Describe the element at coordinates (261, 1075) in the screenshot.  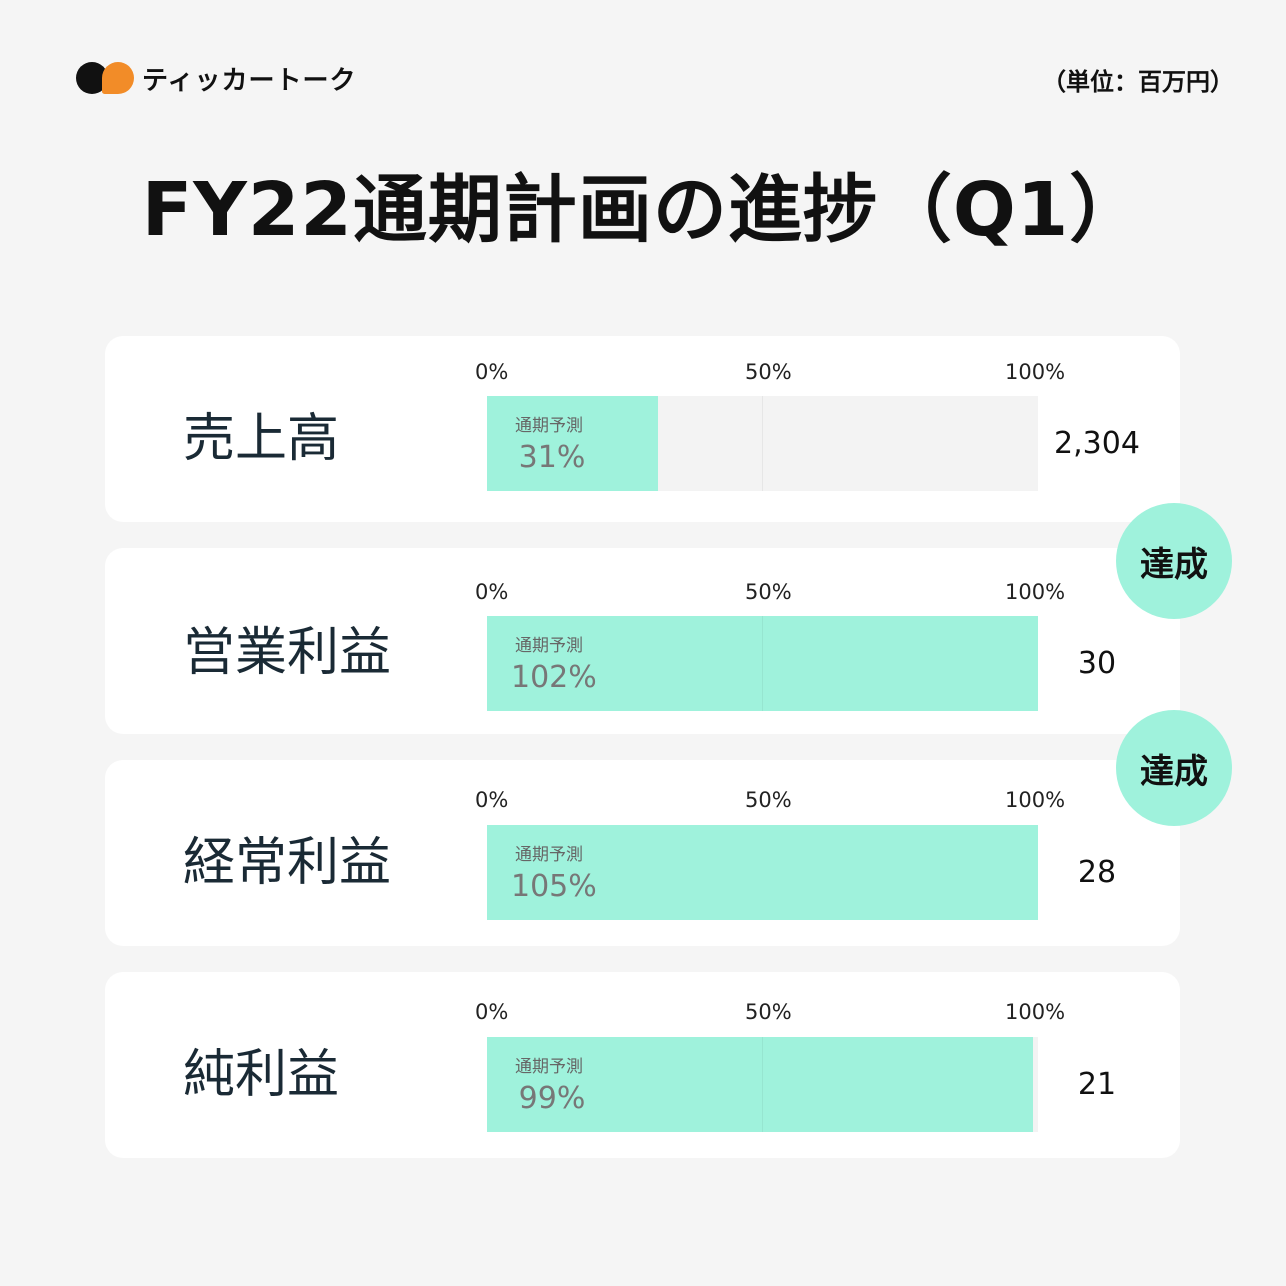
I see `metric-label: 純利益` at that location.